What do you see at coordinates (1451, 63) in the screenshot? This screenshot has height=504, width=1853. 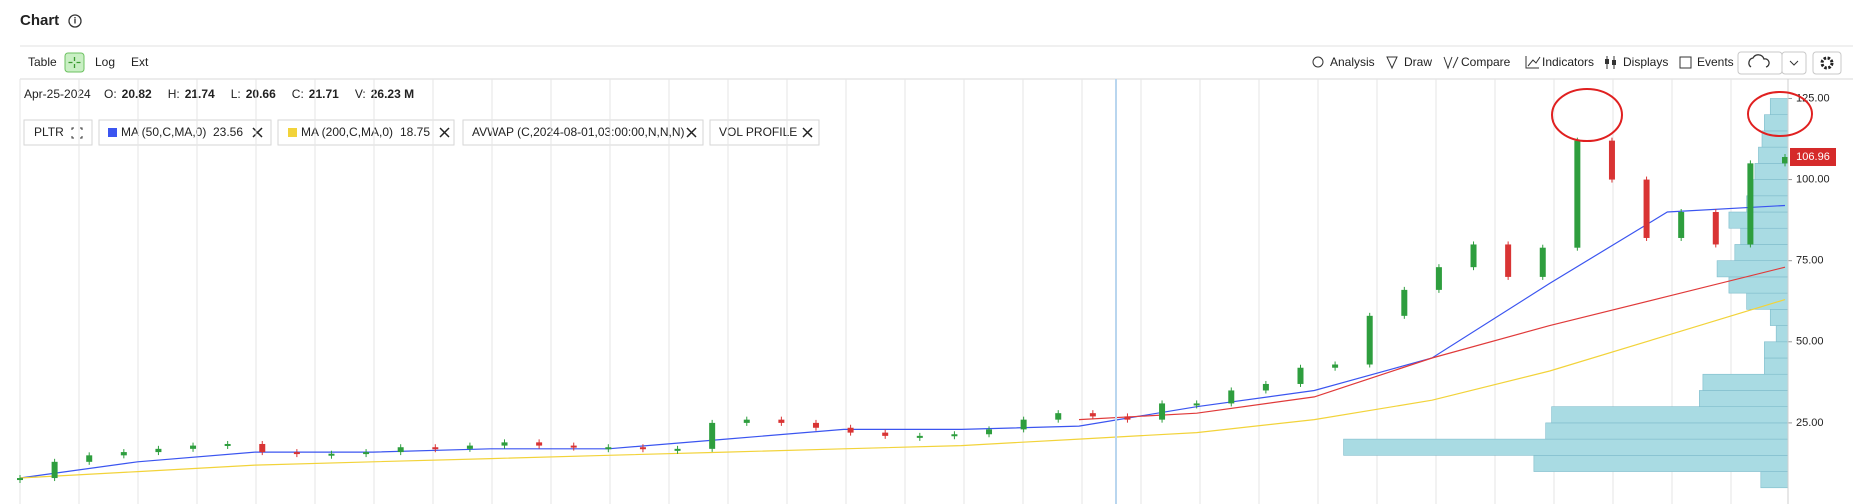 I see `compare-icon` at bounding box center [1451, 63].